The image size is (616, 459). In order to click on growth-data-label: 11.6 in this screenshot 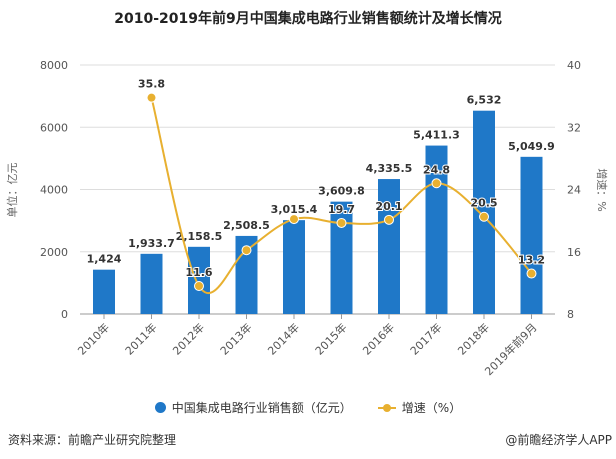, I will do `click(198, 272)`.